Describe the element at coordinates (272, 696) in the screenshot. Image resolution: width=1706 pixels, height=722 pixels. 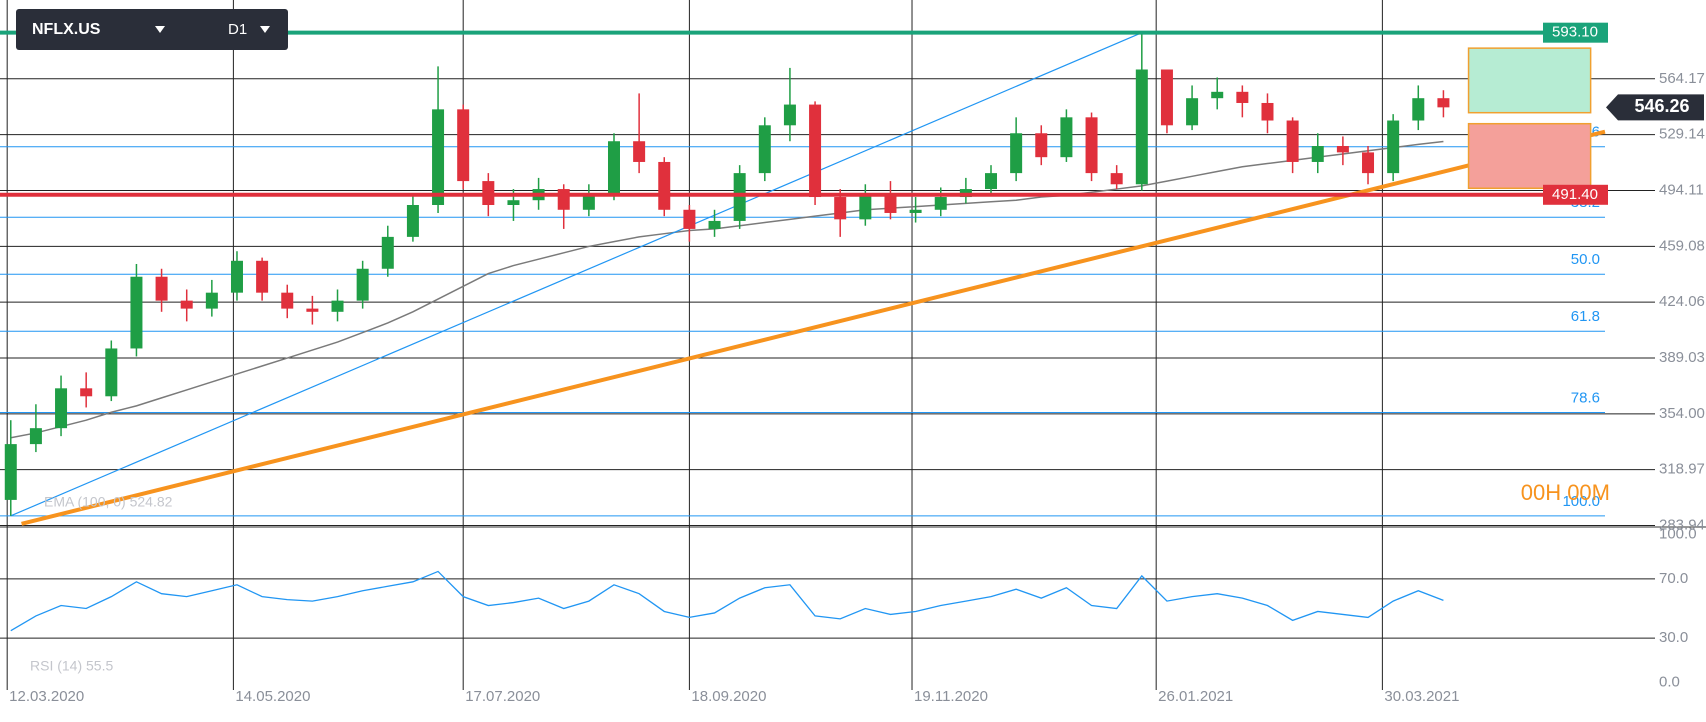
I see `x-tick-label: 14.05.2020` at that location.